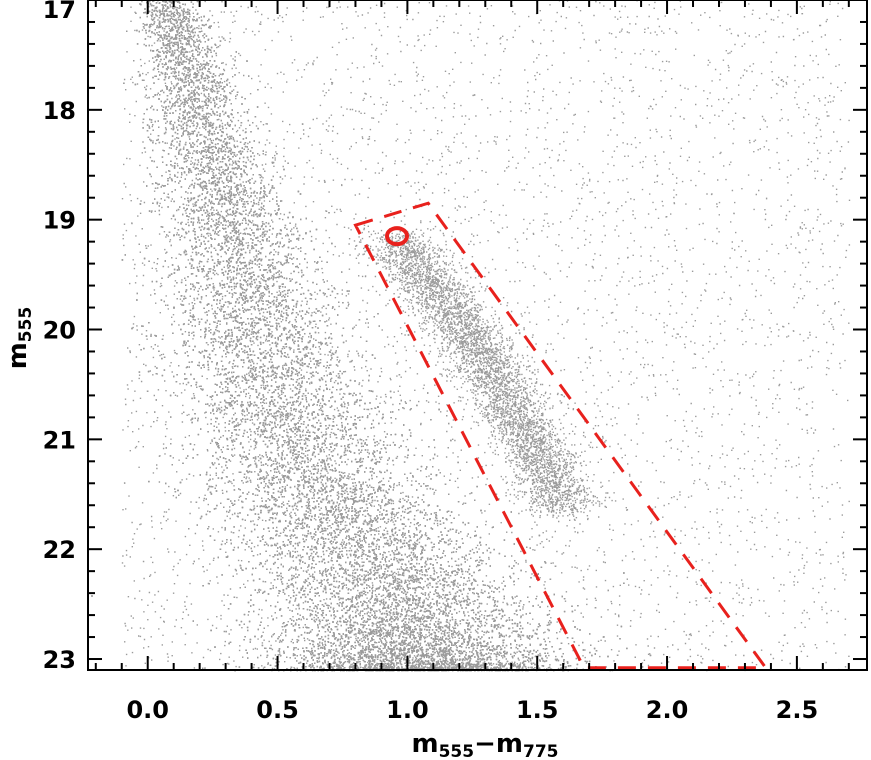 The height and width of the screenshot is (760, 871). I want to click on x-tick-label: 2.0, so click(667, 710).